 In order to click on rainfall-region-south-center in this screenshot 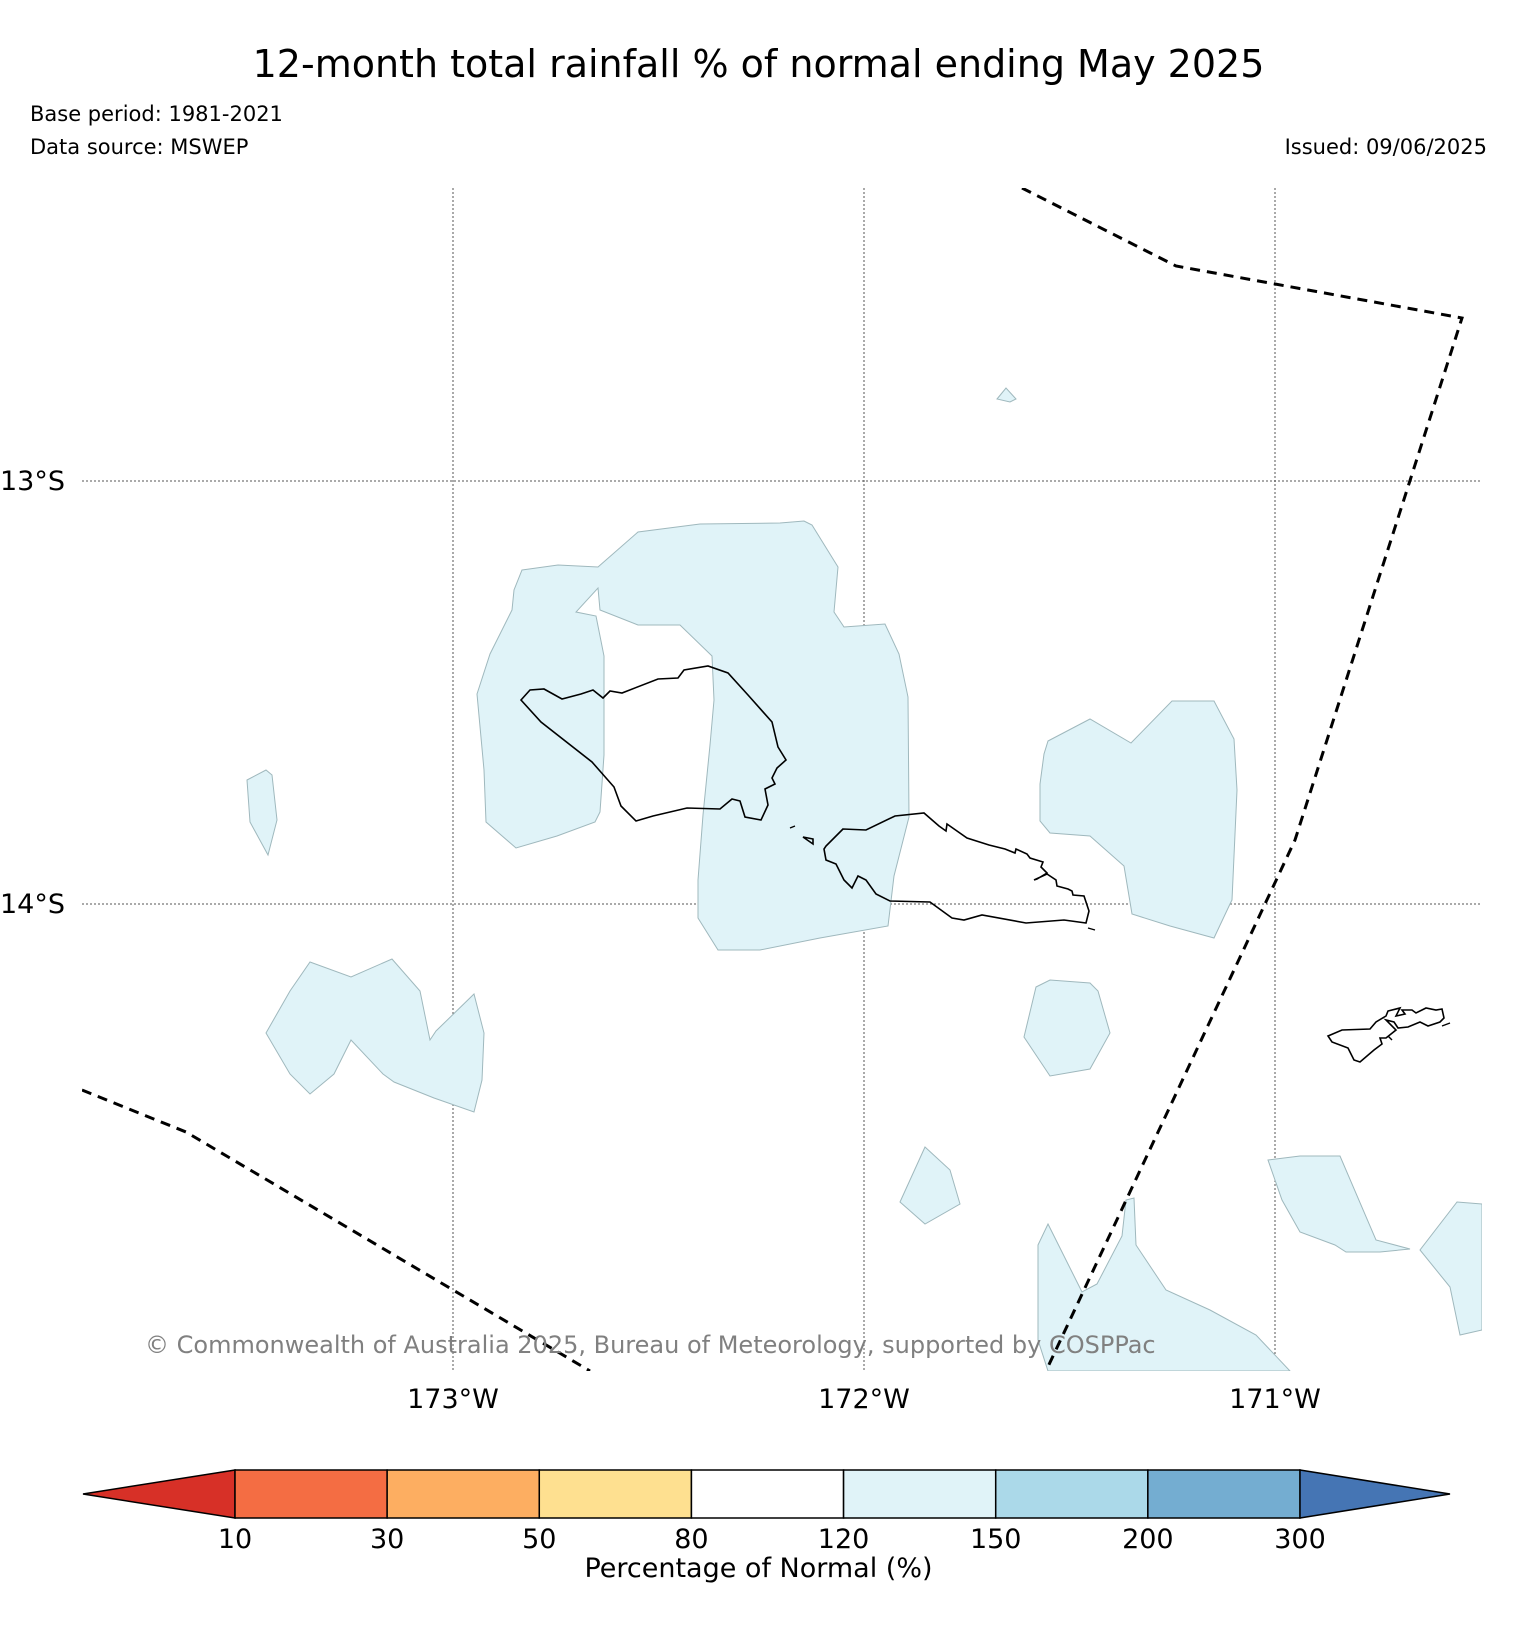, I will do `click(930, 1185)`.